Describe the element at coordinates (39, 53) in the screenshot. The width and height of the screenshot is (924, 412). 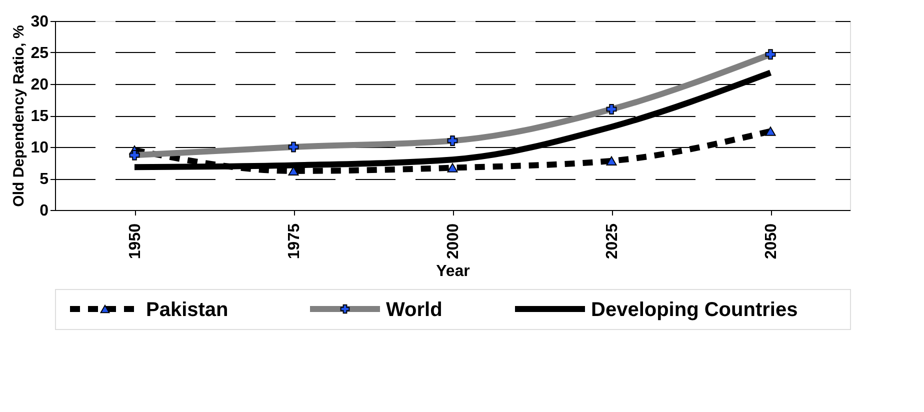
I see `y-tick-label: 25` at that location.